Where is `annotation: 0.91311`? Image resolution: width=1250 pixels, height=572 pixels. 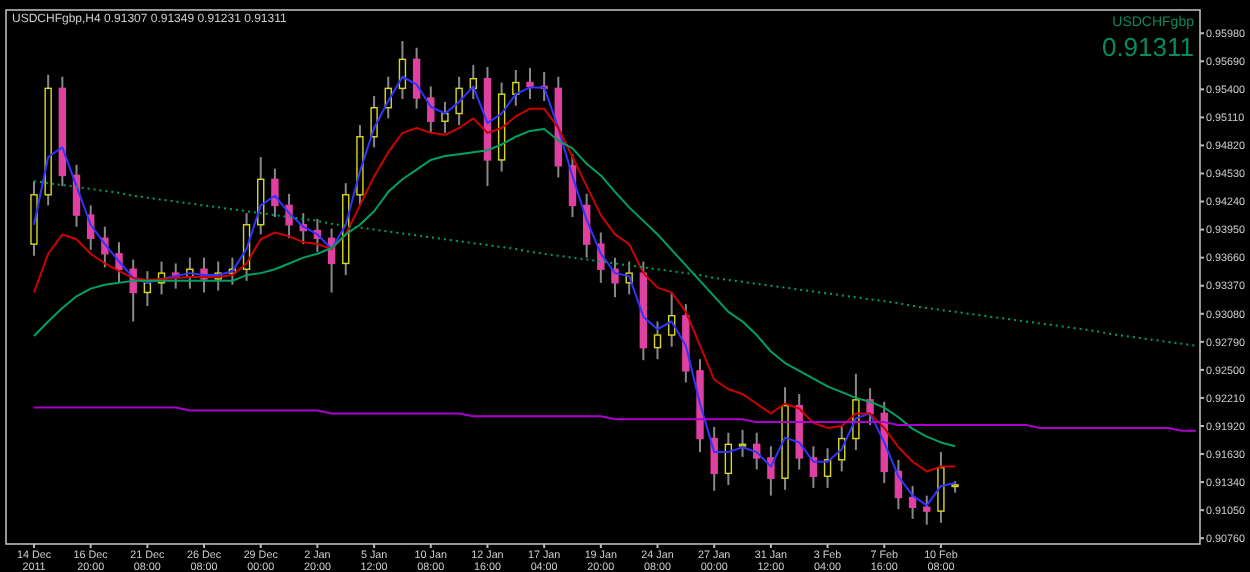
annotation: 0.91311 is located at coordinates (1147, 47).